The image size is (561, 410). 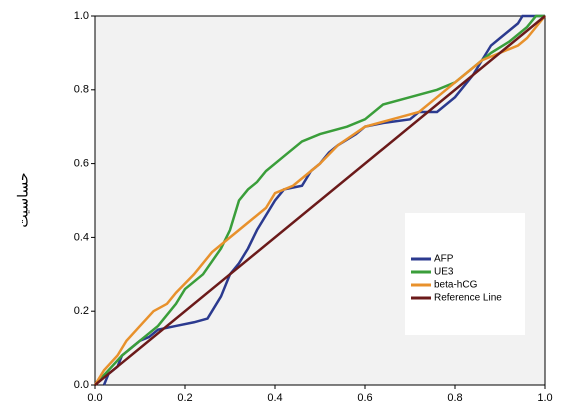 What do you see at coordinates (465, 274) in the screenshot?
I see `legend-box` at bounding box center [465, 274].